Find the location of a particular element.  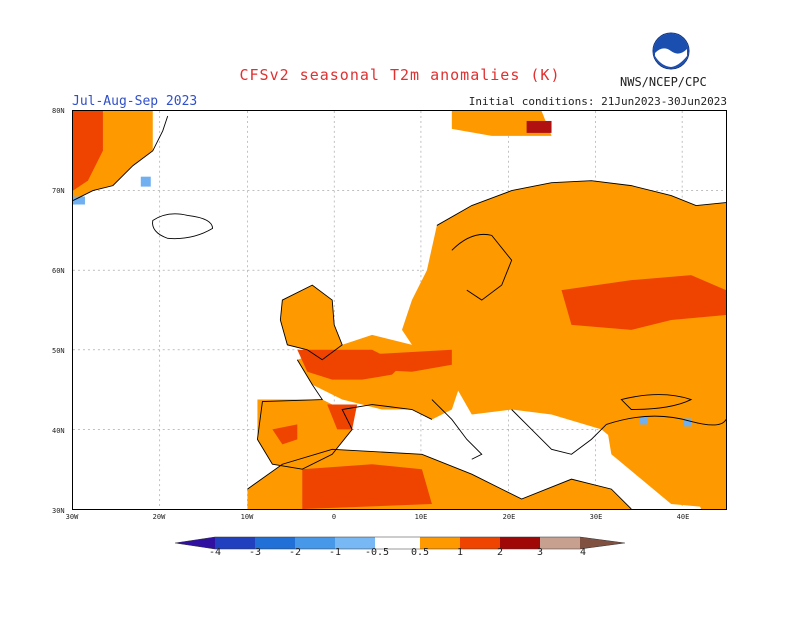

colorbar-label: 1 is located at coordinates (460, 552).